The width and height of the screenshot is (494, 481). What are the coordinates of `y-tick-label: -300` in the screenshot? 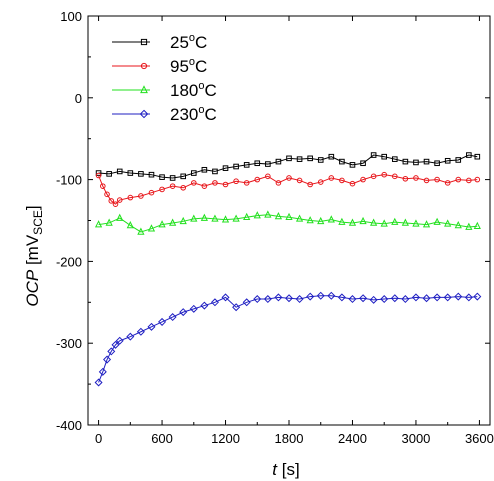 It's located at (69, 343).